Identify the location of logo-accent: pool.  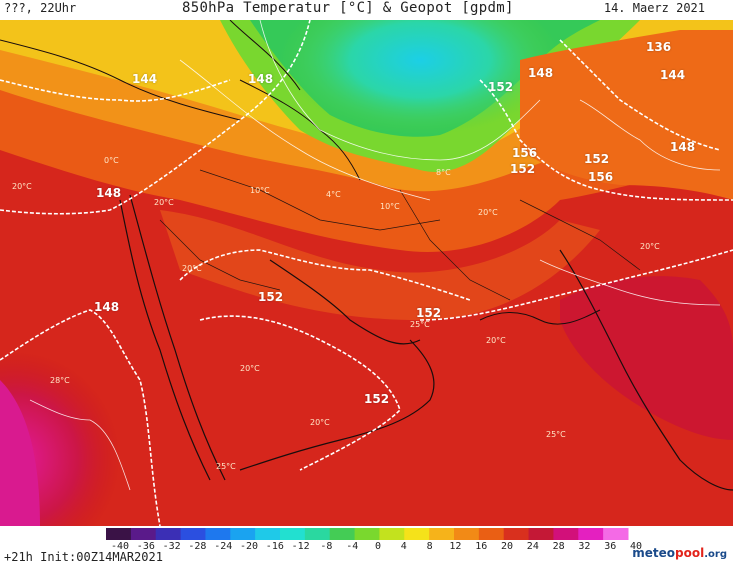
(690, 553).